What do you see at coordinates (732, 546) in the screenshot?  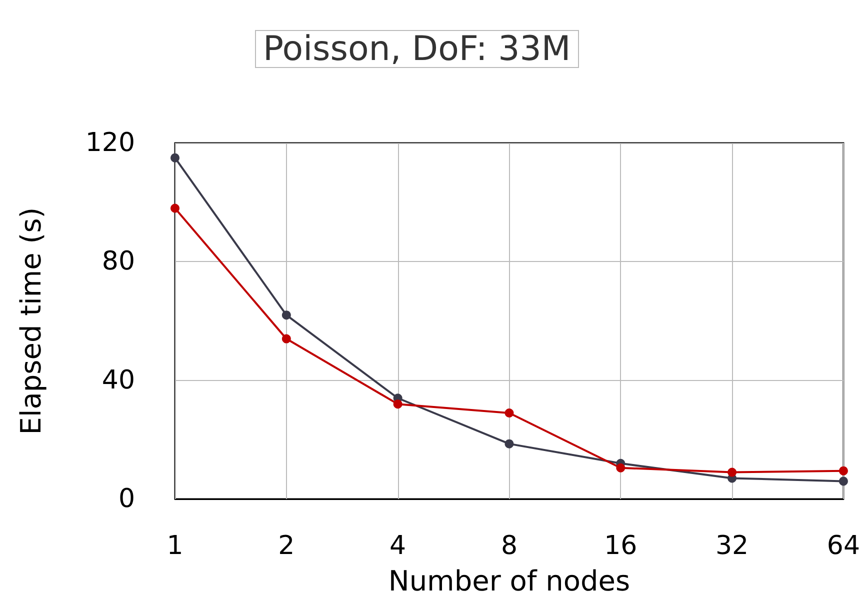 I see `x-tick-label: 32` at bounding box center [732, 546].